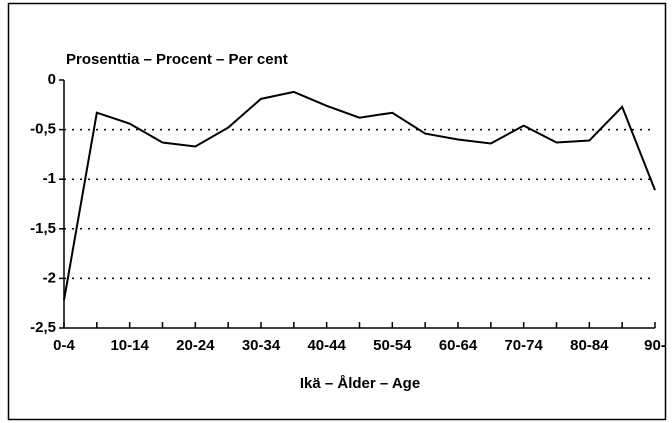  What do you see at coordinates (177, 59) in the screenshot?
I see `y-axis-label: Prosenttia – Procent – Per cent` at bounding box center [177, 59].